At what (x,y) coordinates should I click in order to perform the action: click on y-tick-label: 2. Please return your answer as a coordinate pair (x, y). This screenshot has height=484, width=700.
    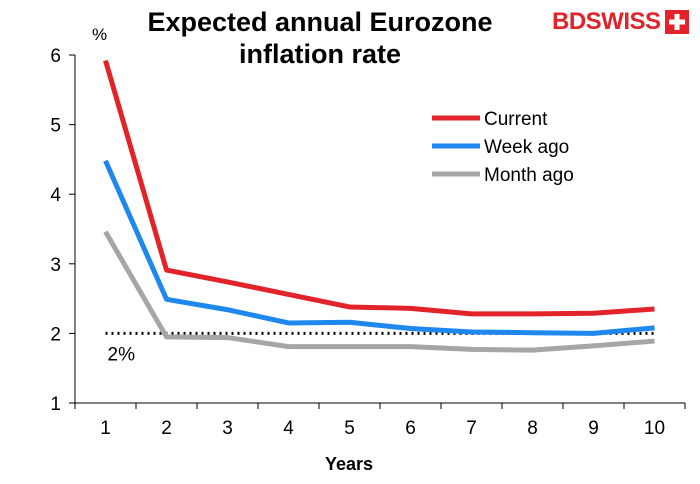
    Looking at the image, I should click on (55, 334).